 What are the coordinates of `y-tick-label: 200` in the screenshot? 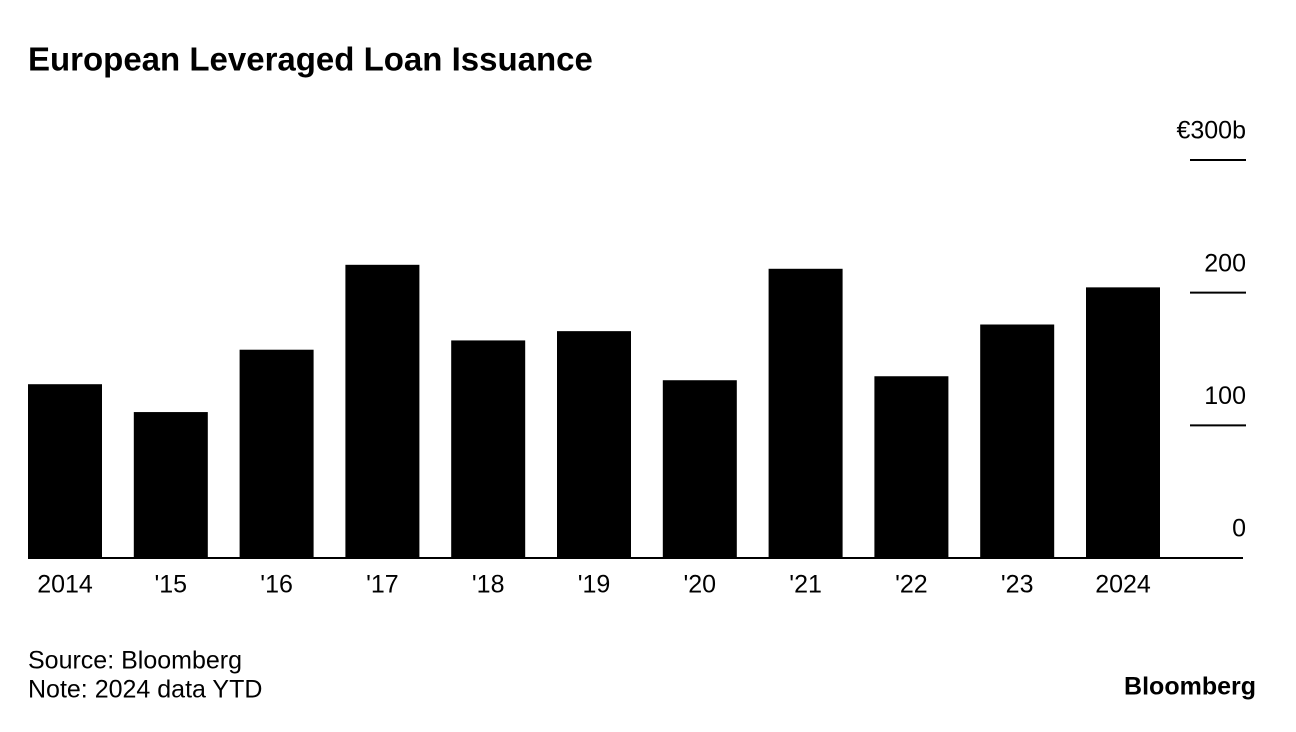 It's located at (1225, 263).